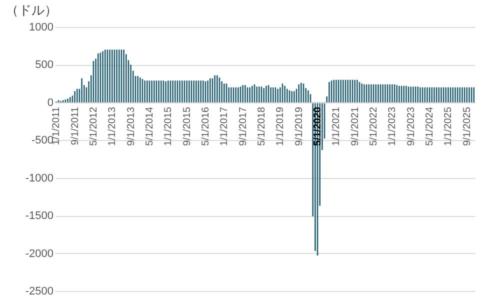 The height and width of the screenshot is (306, 484). I want to click on x-tick-label: 5/1/2012, so click(94, 126).